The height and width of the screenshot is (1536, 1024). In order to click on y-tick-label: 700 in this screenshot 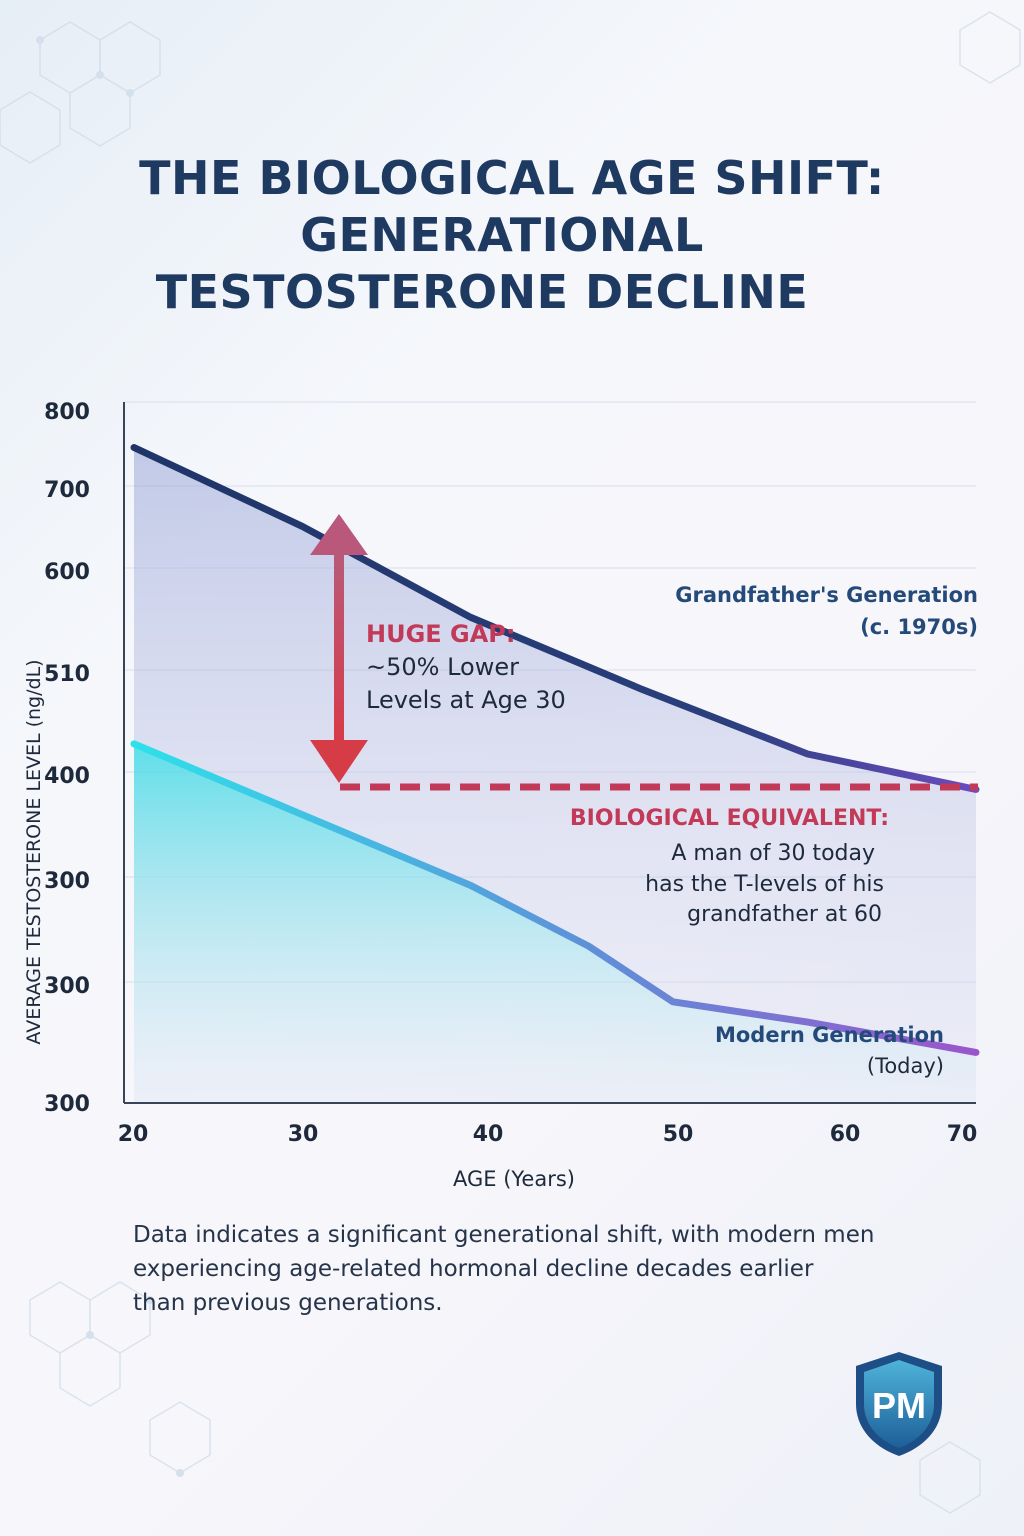, I will do `click(67, 490)`.